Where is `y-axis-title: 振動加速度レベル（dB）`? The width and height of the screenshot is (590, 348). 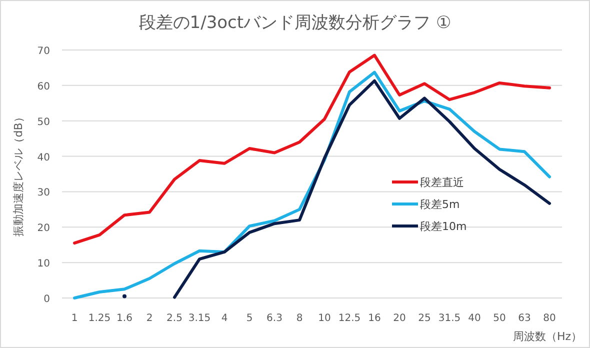
y-axis-title: 振動加速度レベル（dB） is located at coordinates (18, 174).